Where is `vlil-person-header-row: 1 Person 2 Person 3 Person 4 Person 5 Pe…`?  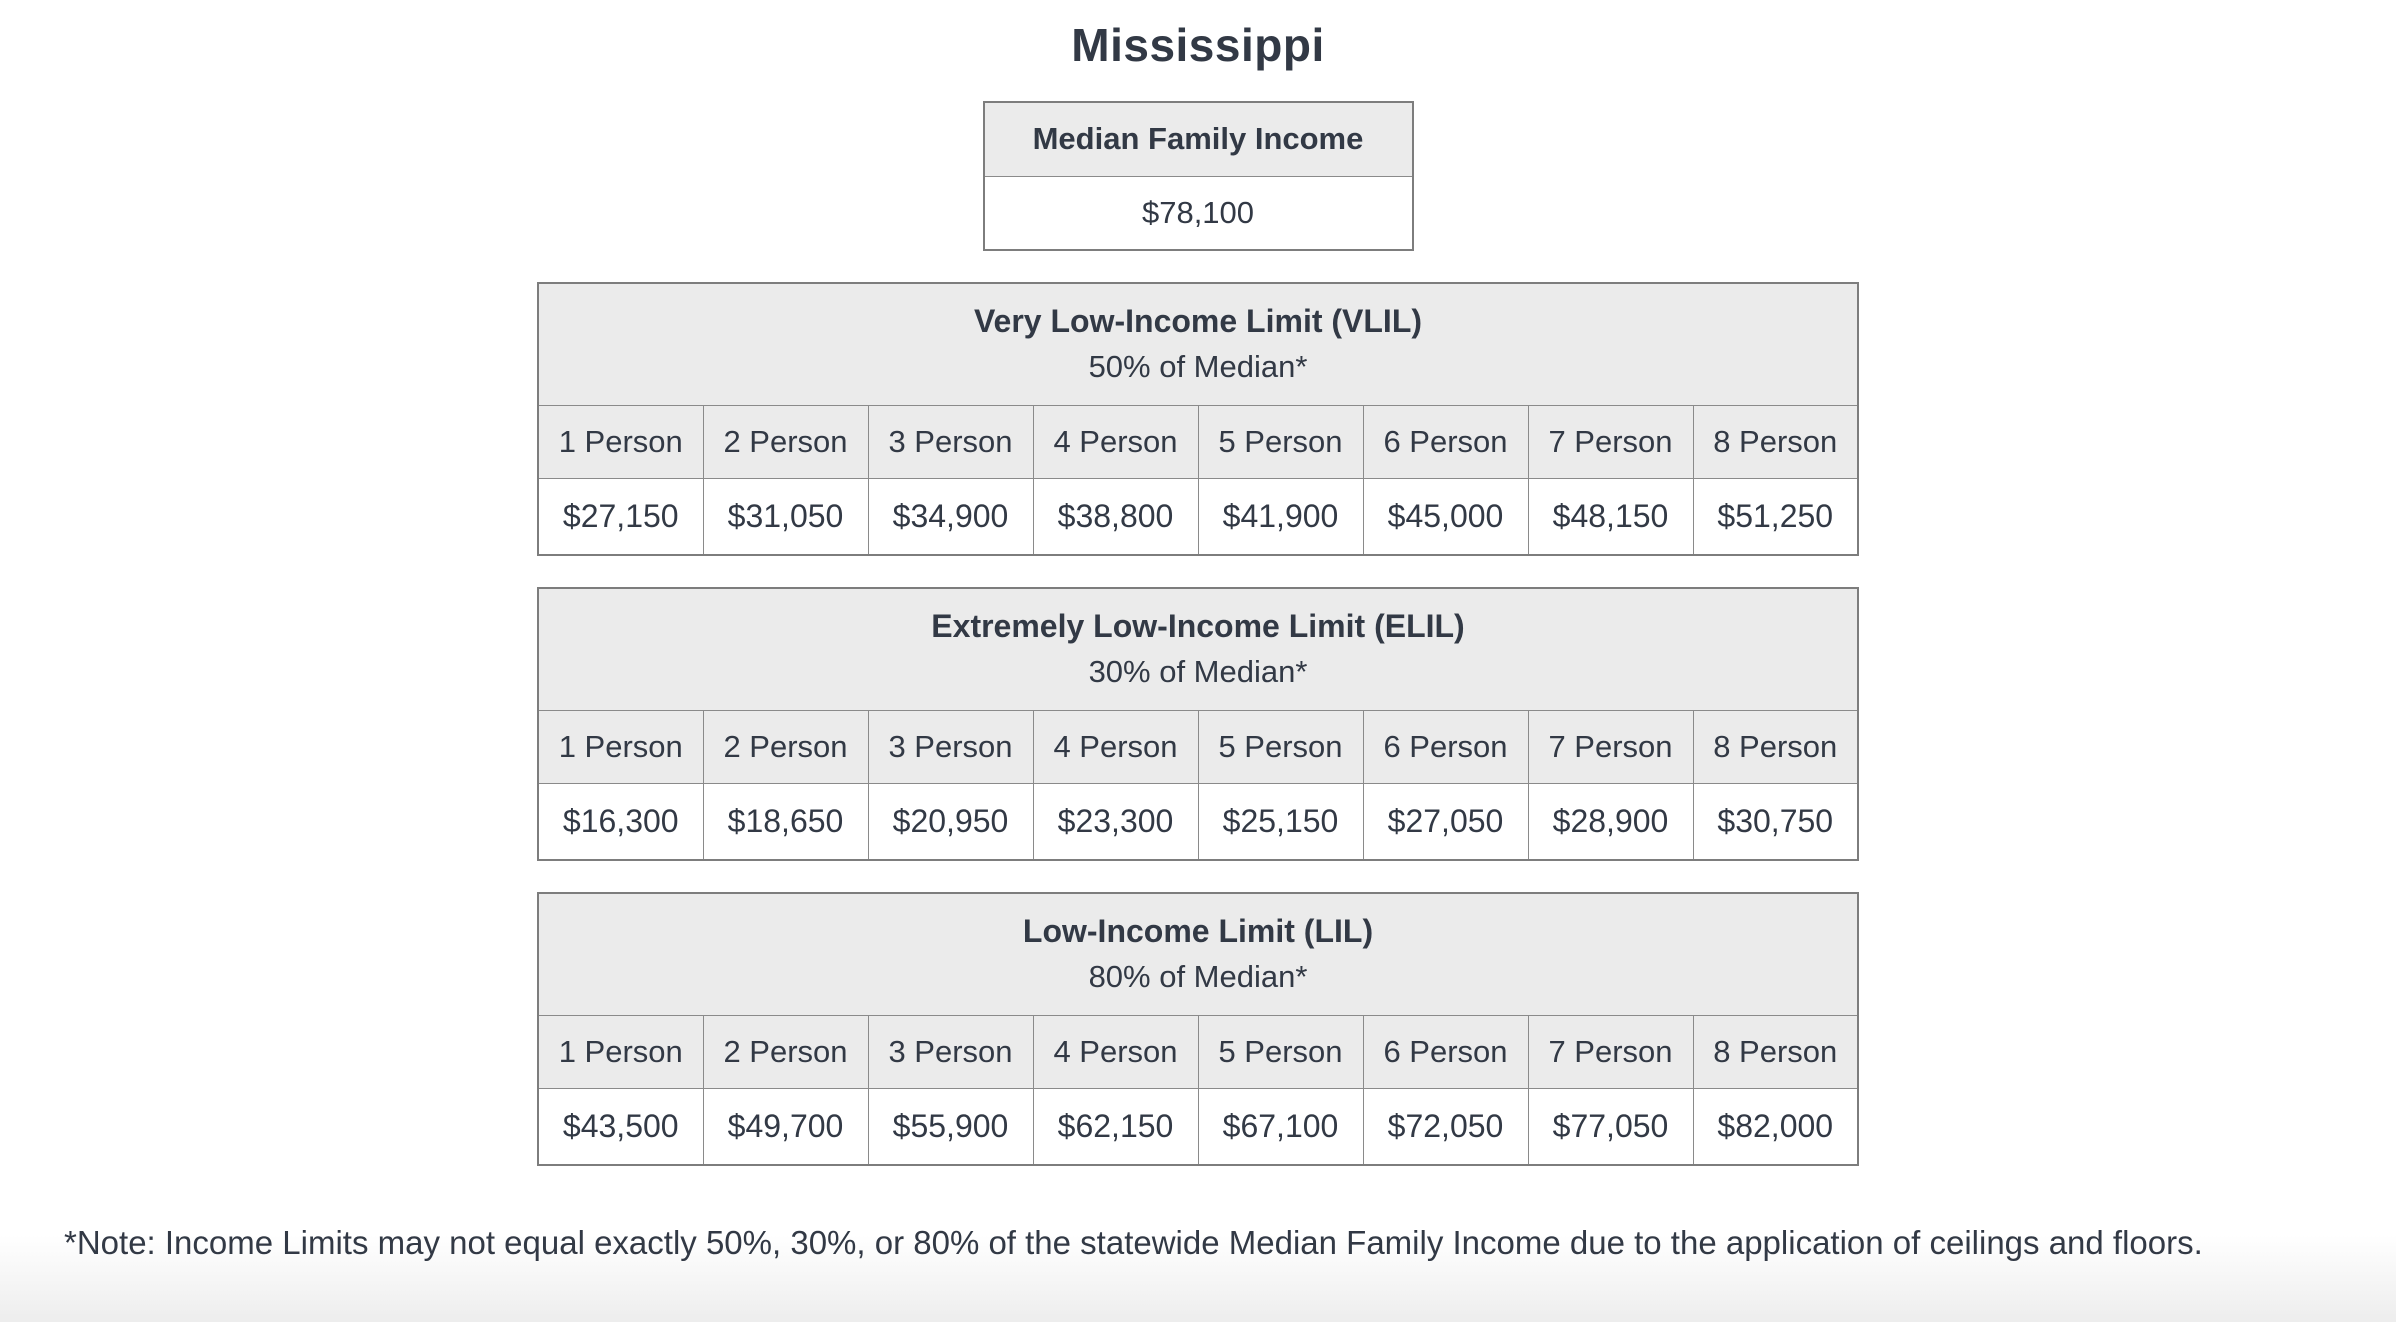 vlil-person-header-row: 1 Person 2 Person 3 Person 4 Person 5 Pe… is located at coordinates (1198, 441).